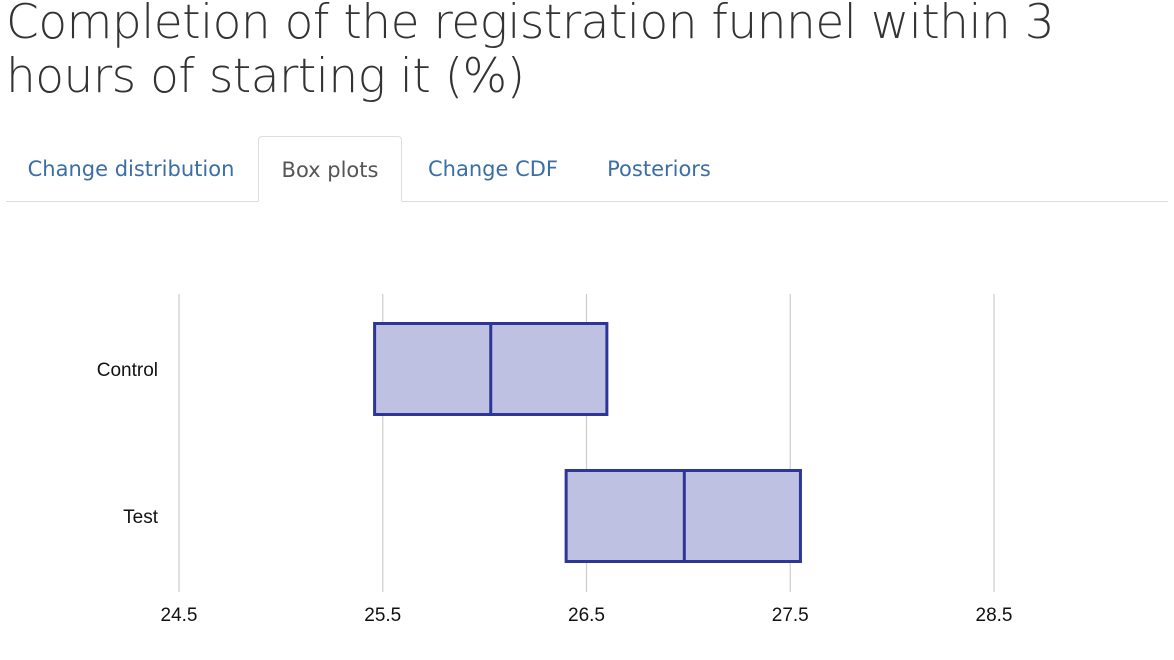  Describe the element at coordinates (382, 615) in the screenshot. I see `x-tick-label: 25.5` at that location.